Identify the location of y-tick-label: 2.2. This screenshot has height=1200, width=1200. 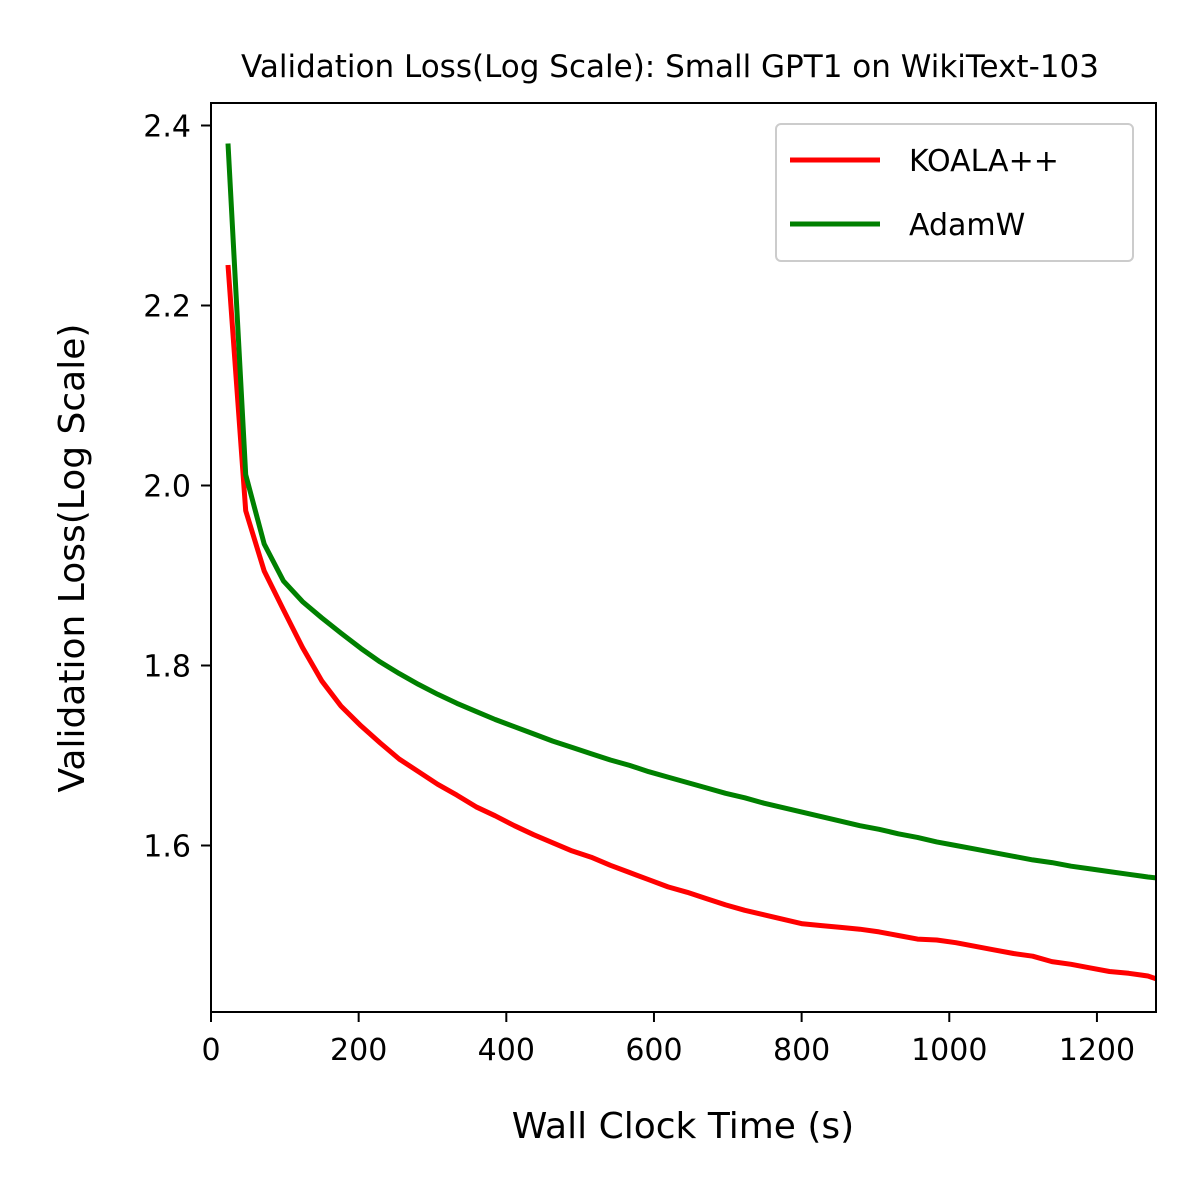
(167, 307).